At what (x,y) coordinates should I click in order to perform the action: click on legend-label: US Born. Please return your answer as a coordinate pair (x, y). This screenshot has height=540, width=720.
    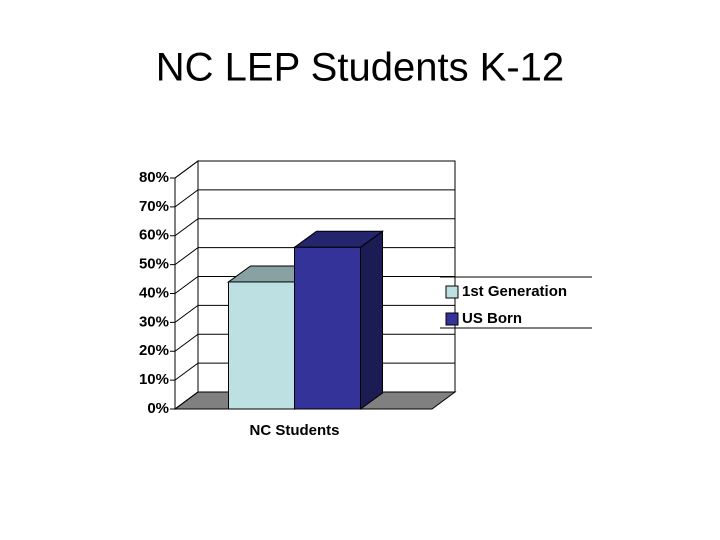
    Looking at the image, I should click on (492, 318).